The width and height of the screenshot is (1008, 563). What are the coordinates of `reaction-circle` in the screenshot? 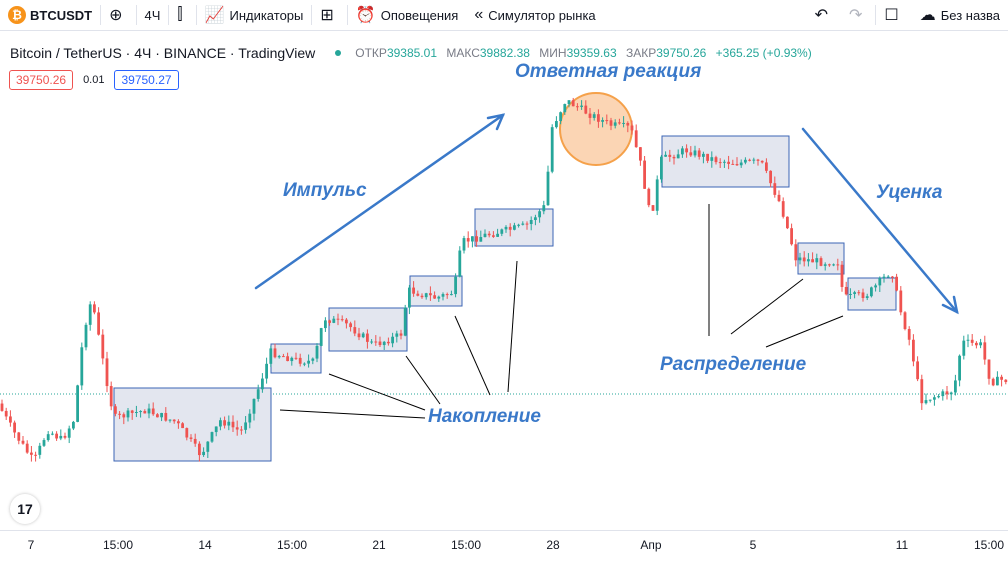 It's located at (596, 129).